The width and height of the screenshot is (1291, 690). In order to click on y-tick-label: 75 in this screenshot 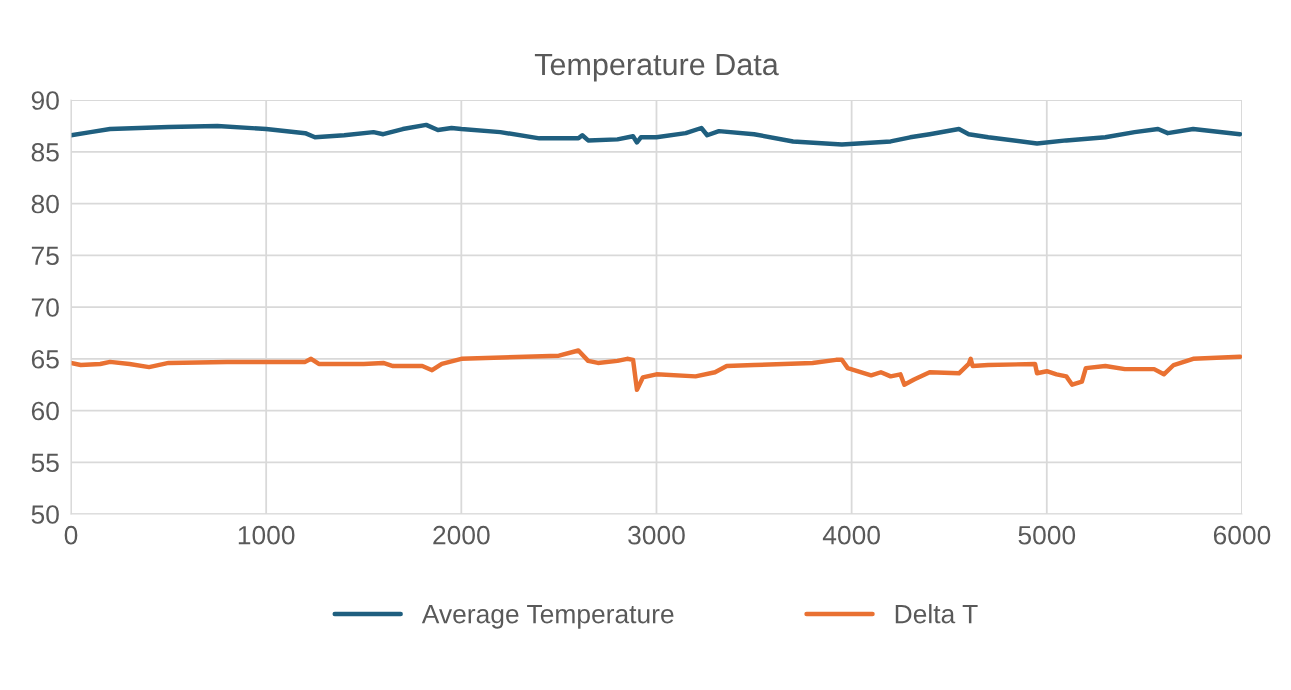, I will do `click(45, 256)`.